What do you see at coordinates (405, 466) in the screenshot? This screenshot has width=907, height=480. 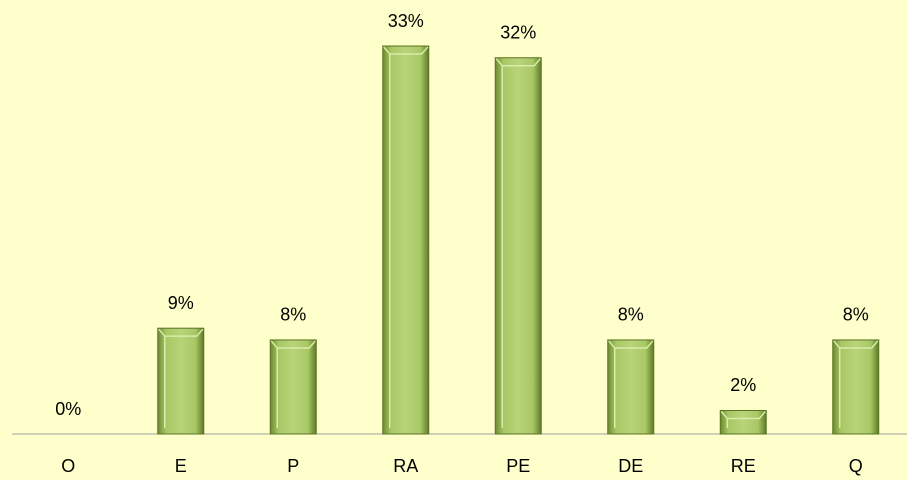 I see `x-tick-label: RA` at bounding box center [405, 466].